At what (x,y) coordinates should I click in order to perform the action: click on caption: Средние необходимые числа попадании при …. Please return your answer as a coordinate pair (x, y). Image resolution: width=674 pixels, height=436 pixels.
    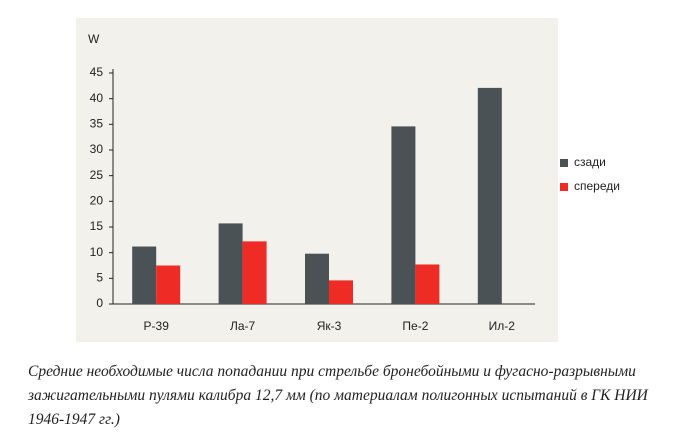
    Looking at the image, I should click on (338, 395).